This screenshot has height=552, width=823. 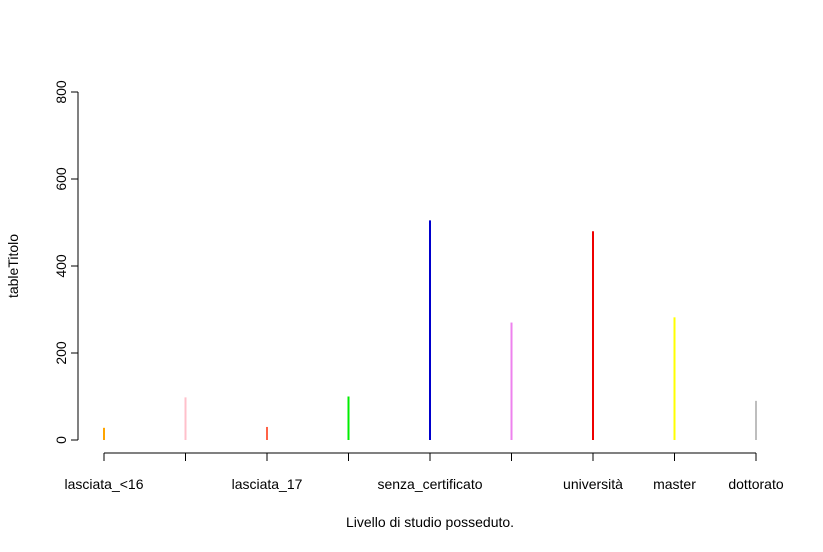 What do you see at coordinates (430, 522) in the screenshot?
I see `x-axis-title: Livello di studio posseduto.` at bounding box center [430, 522].